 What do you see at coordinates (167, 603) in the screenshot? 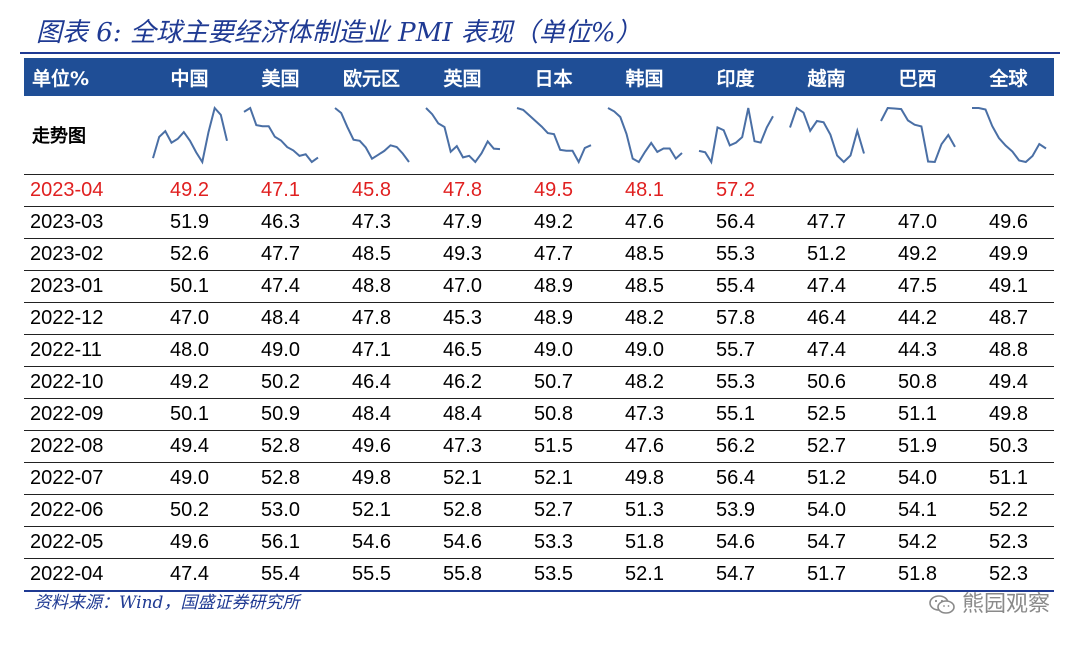
I see `source-note: 资料来源：Wind，国盛证券研究所` at bounding box center [167, 603].